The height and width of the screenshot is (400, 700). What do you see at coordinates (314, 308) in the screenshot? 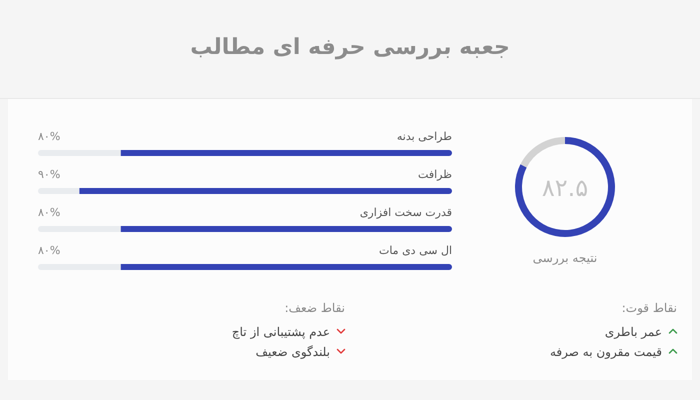
I see `text: نقاط ضعف:` at bounding box center [314, 308].